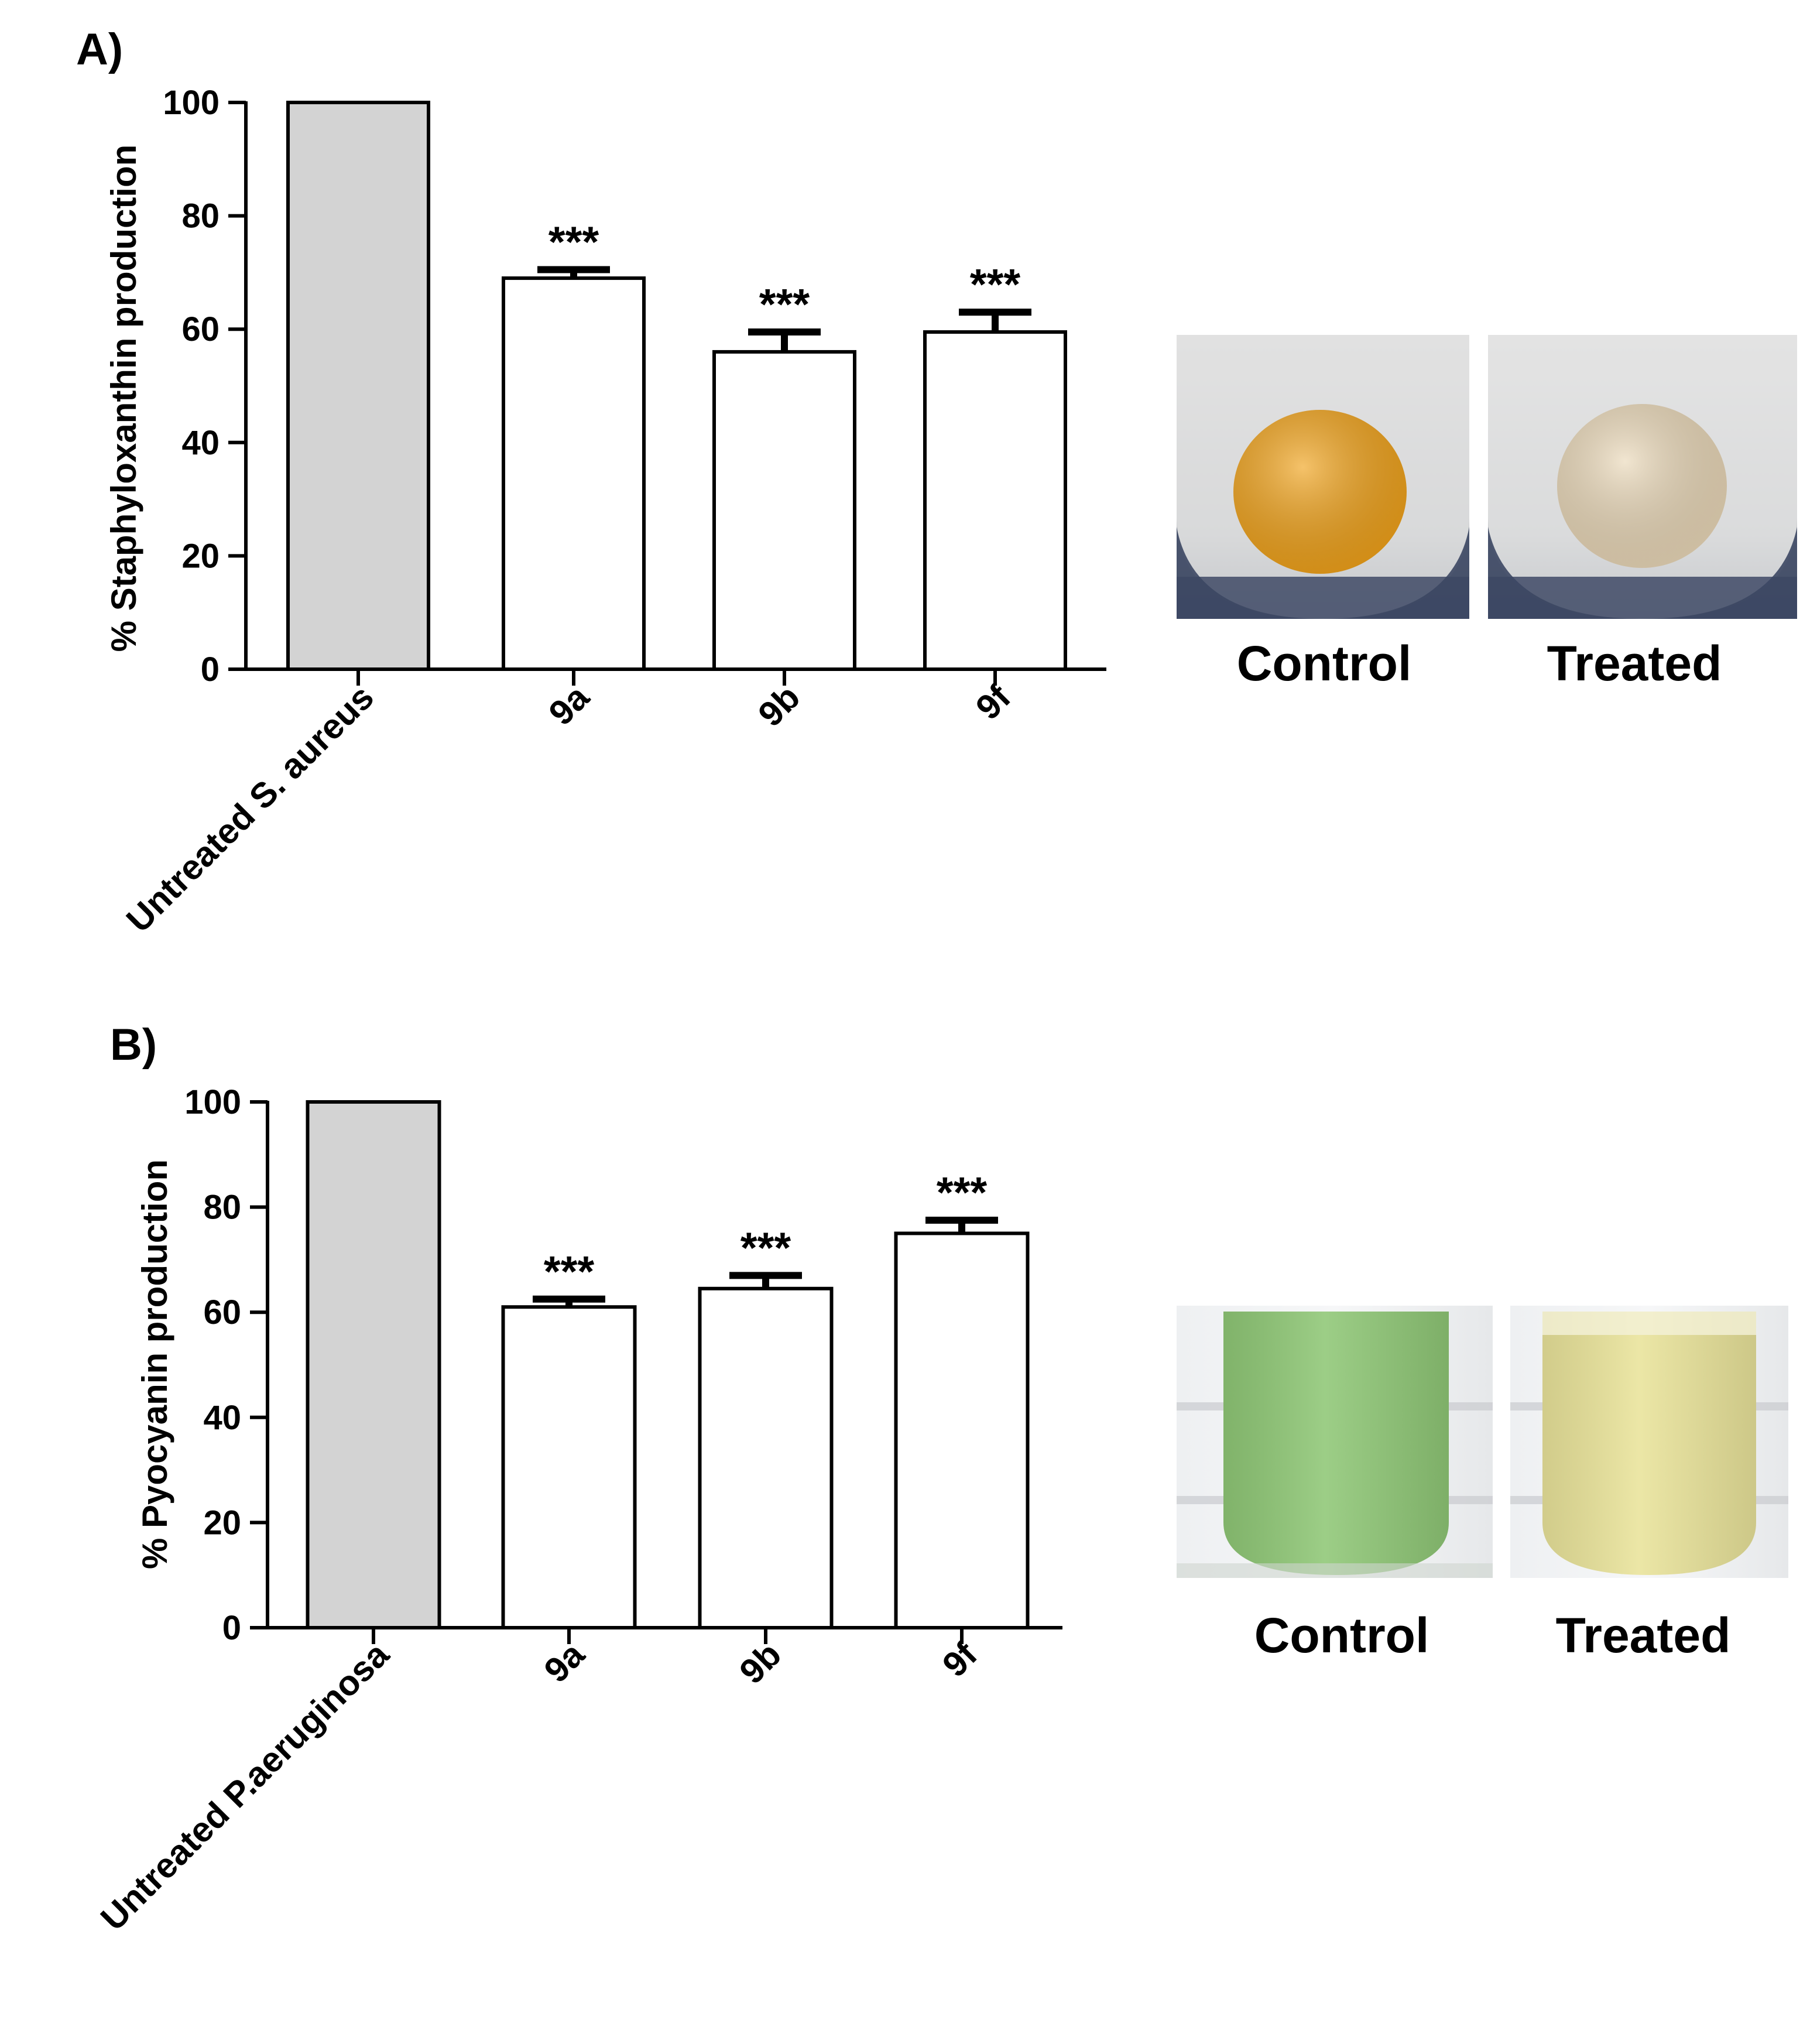 This screenshot has height=2044, width=1817. Describe the element at coordinates (154, 1364) in the screenshot. I see `panel-b-y-axis-label: % Pyocyanin production` at that location.